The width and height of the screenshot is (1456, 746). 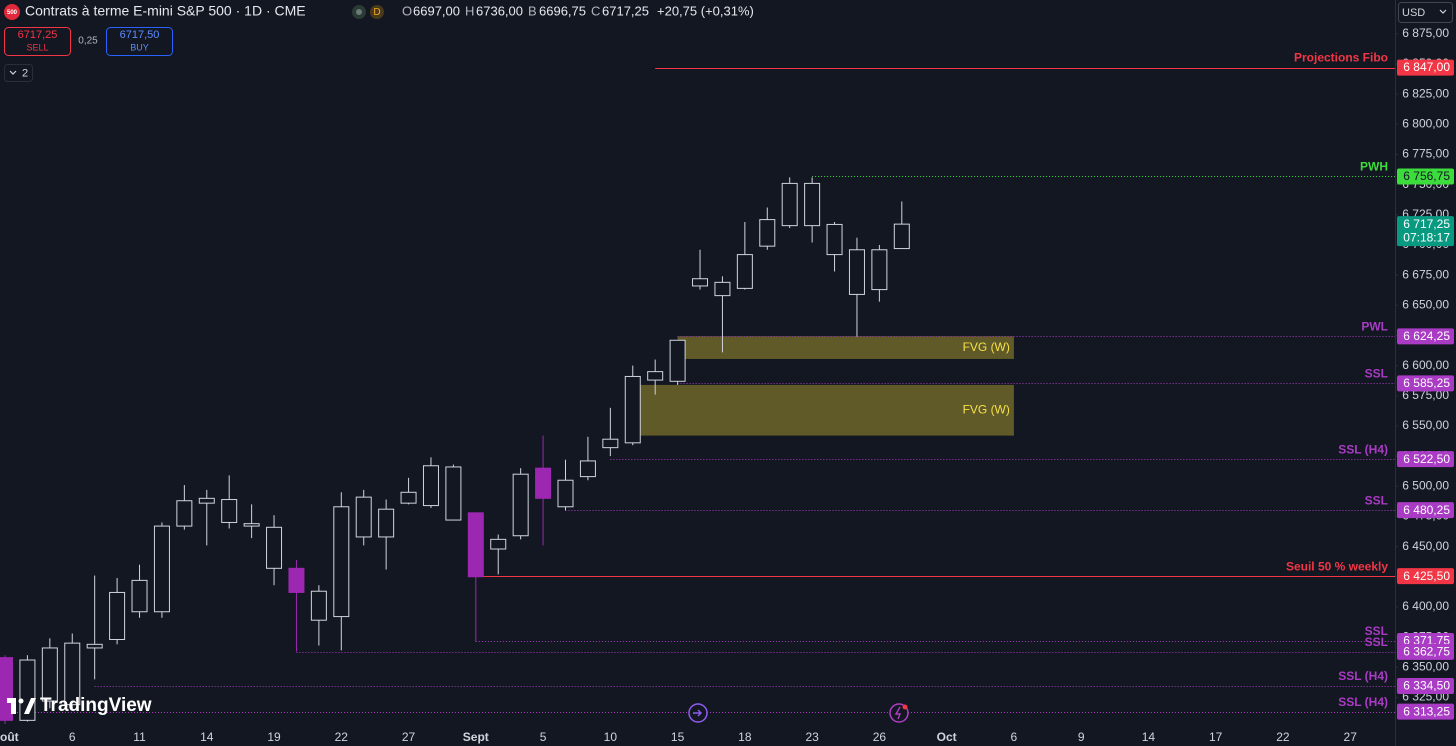 What do you see at coordinates (823, 410) in the screenshot?
I see `fvg-zone` at bounding box center [823, 410].